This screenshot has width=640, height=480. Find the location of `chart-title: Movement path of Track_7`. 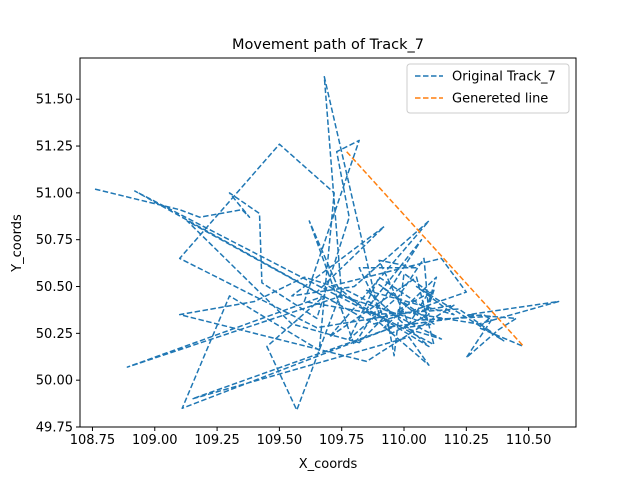

chart-title: Movement path of Track_7 is located at coordinates (328, 45).